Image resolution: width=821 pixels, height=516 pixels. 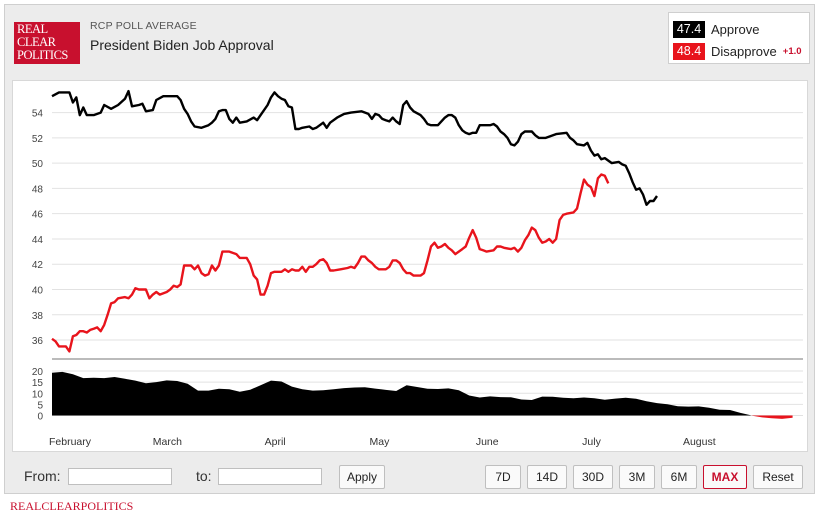 I want to click on y-tick-label: 52, so click(x=38, y=139).